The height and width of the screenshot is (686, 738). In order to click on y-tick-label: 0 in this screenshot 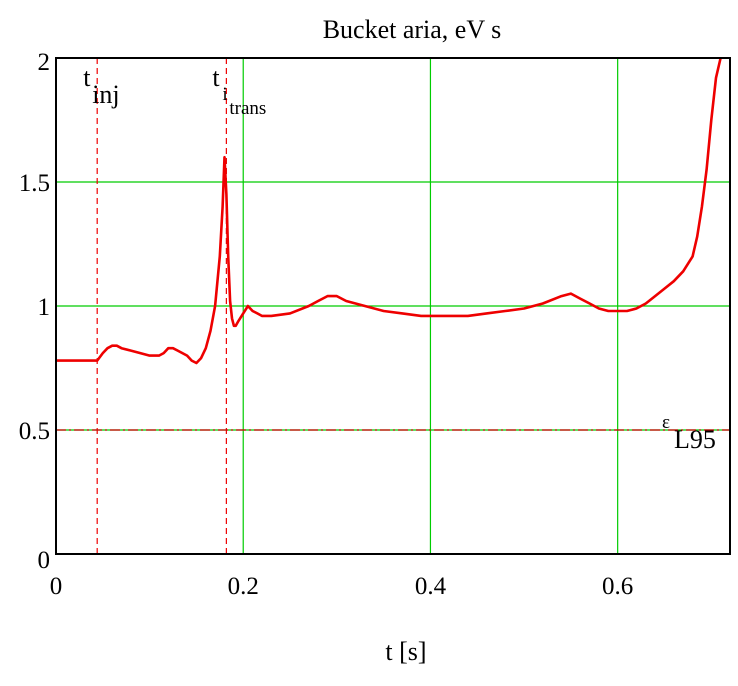, I will do `click(44, 560)`.